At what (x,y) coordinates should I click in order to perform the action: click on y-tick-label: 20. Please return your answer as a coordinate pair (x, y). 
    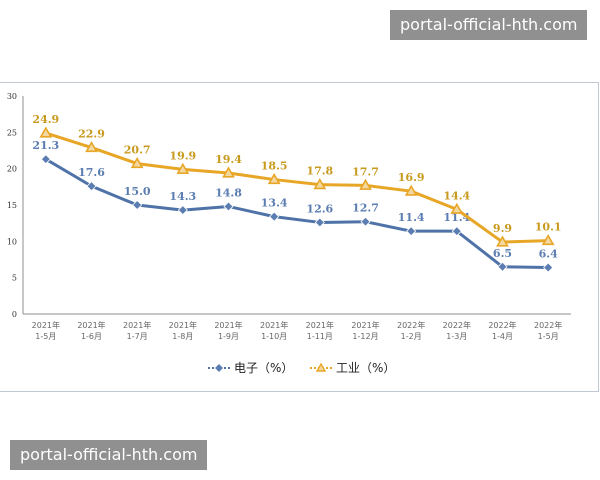
    Looking at the image, I should click on (12, 169).